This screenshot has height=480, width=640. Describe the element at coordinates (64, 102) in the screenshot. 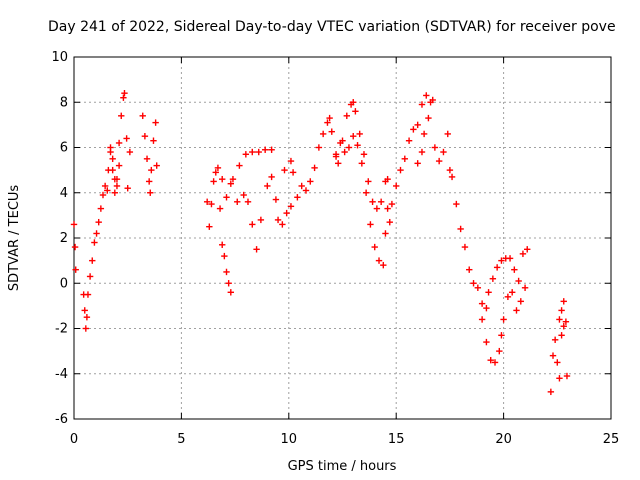

I see `y-tick-label: 8` at that location.